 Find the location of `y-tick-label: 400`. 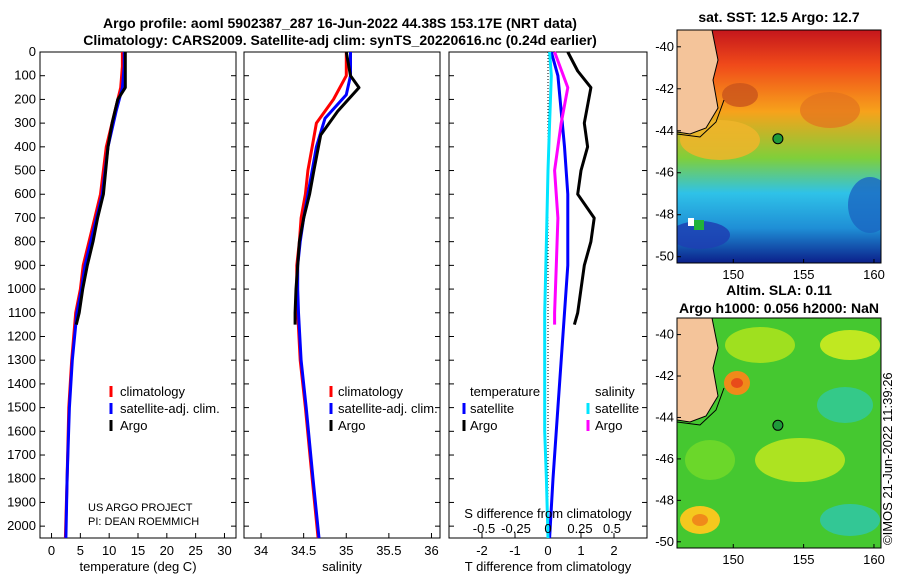

y-tick-label: 400 is located at coordinates (25, 146).